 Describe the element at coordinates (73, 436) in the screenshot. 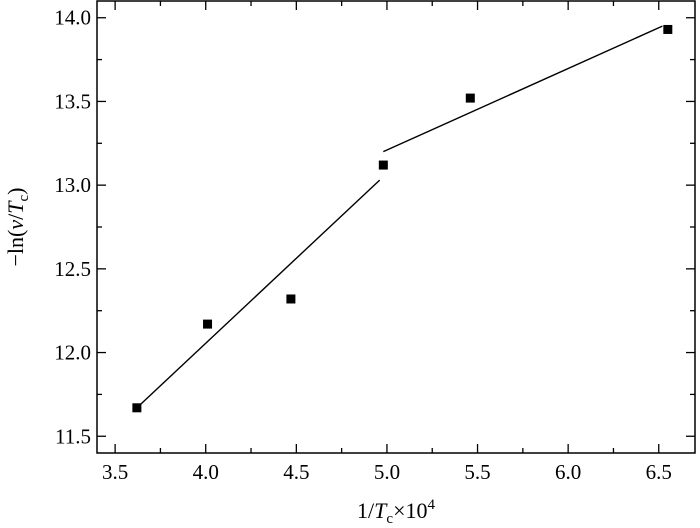

I see `y-tick-label: 11.5` at that location.